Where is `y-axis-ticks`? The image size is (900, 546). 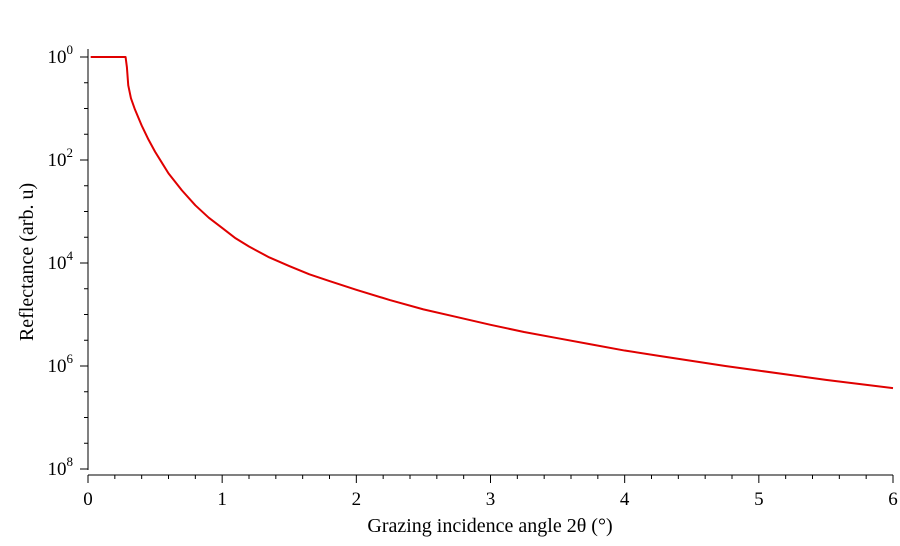
y-axis-ticks is located at coordinates (84, 263).